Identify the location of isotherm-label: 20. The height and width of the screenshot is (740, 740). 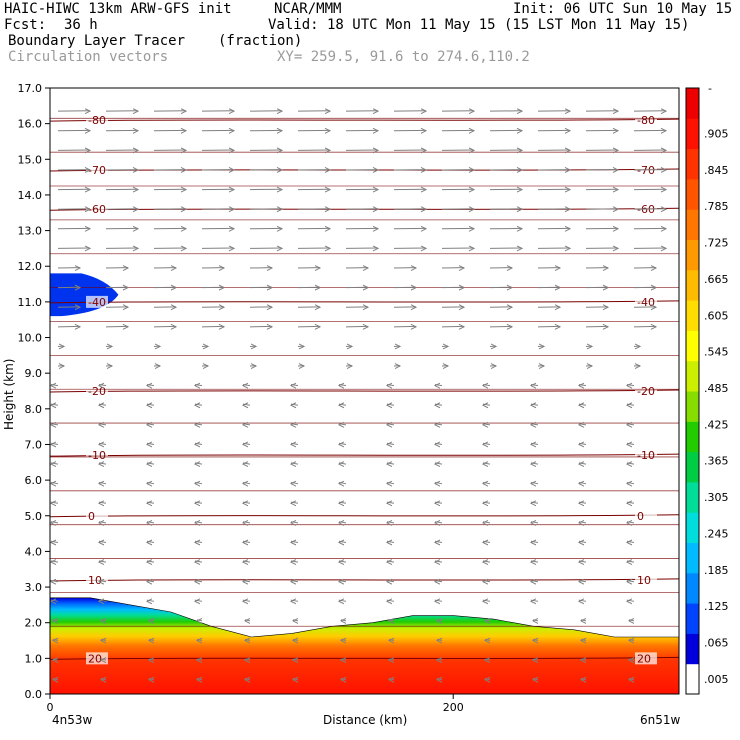
(95, 658).